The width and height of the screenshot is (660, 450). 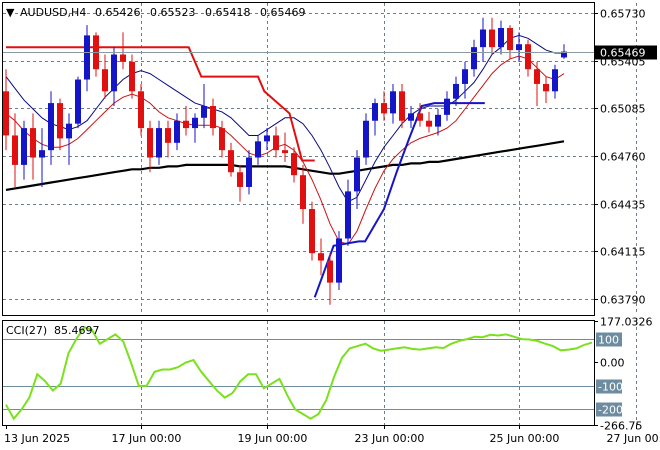 I want to click on cci-level-label: 100, so click(x=608, y=340).